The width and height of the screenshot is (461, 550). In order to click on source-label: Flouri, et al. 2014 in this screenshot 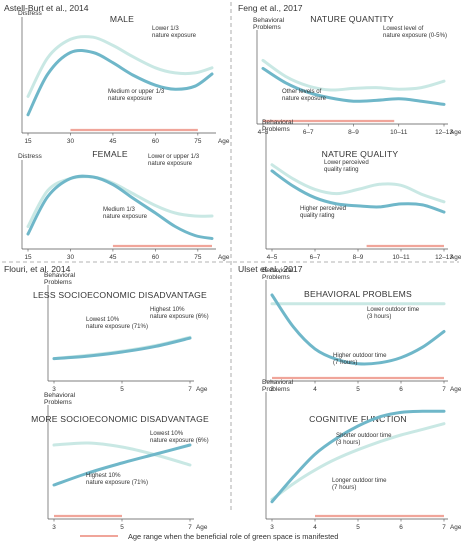, I will do `click(37, 269)`.